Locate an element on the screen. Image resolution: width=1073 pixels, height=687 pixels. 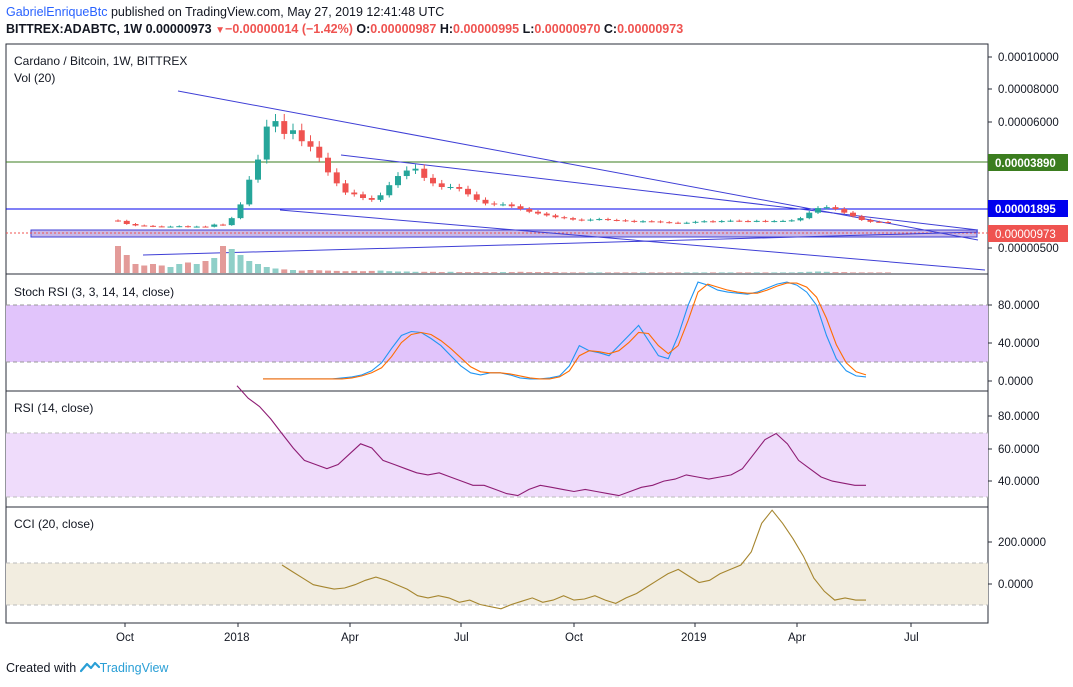
blue-level-badge is located at coordinates (1028, 208).